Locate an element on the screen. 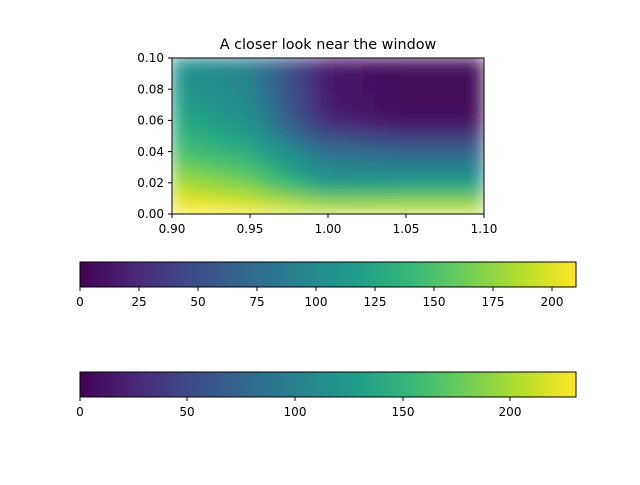  y-tick-label: 0.00 is located at coordinates (150, 214).